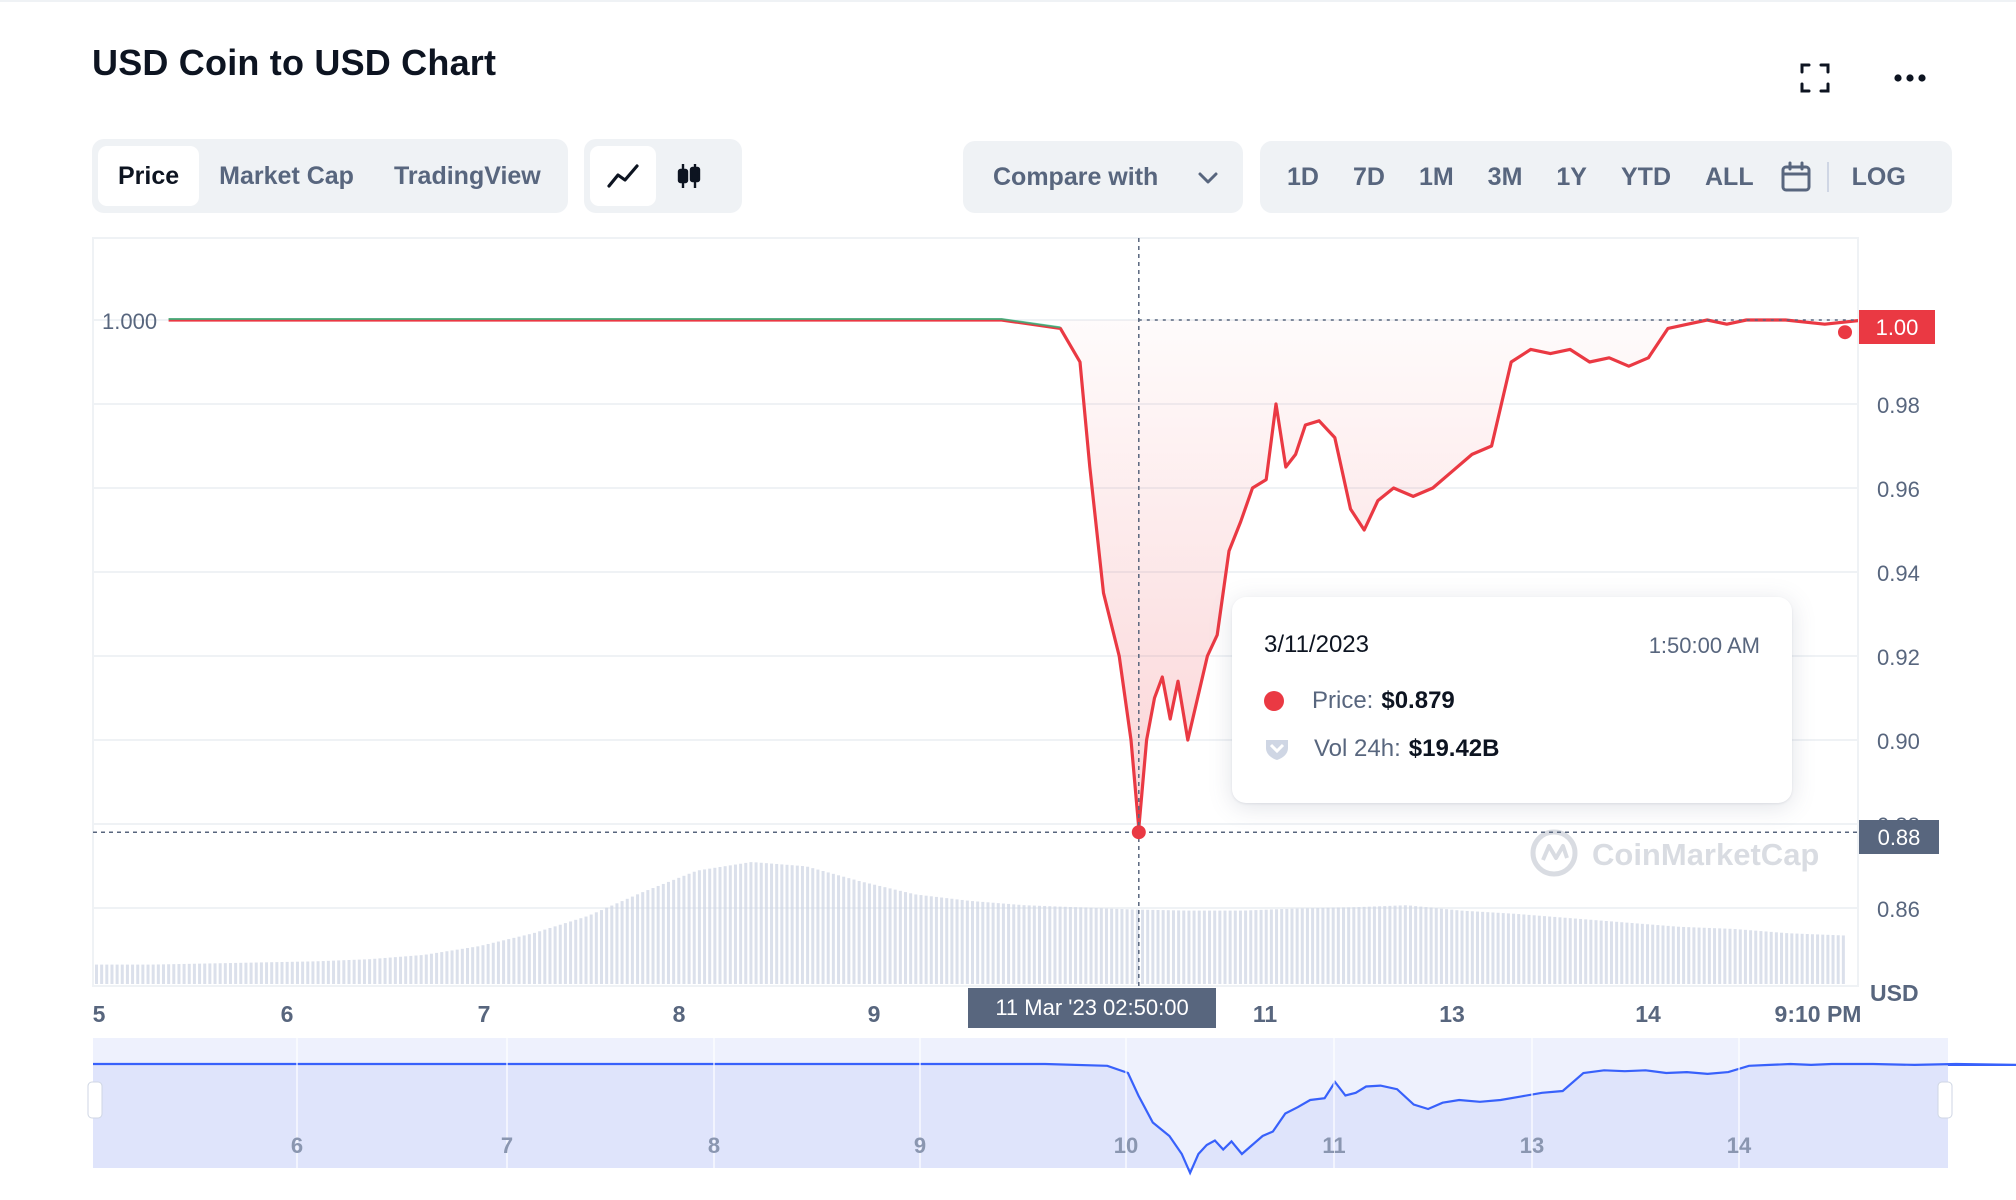 The width and height of the screenshot is (2016, 1200). Describe the element at coordinates (874, 1014) in the screenshot. I see `x-tick-label: 9` at that location.